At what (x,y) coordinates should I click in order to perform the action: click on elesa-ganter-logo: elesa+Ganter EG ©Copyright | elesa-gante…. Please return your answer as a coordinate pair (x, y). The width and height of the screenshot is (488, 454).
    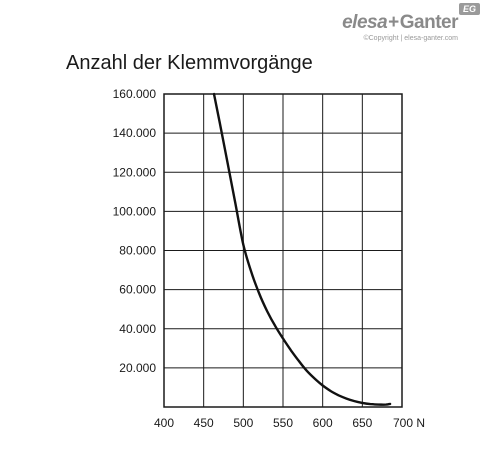
    Looking at the image, I should click on (395, 26).